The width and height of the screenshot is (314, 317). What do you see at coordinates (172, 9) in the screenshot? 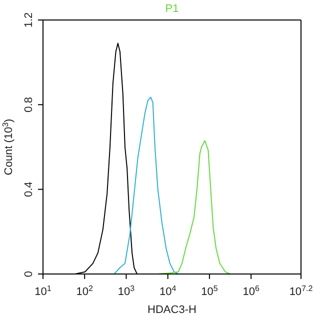
I see `chart-title: P1` at bounding box center [172, 9].